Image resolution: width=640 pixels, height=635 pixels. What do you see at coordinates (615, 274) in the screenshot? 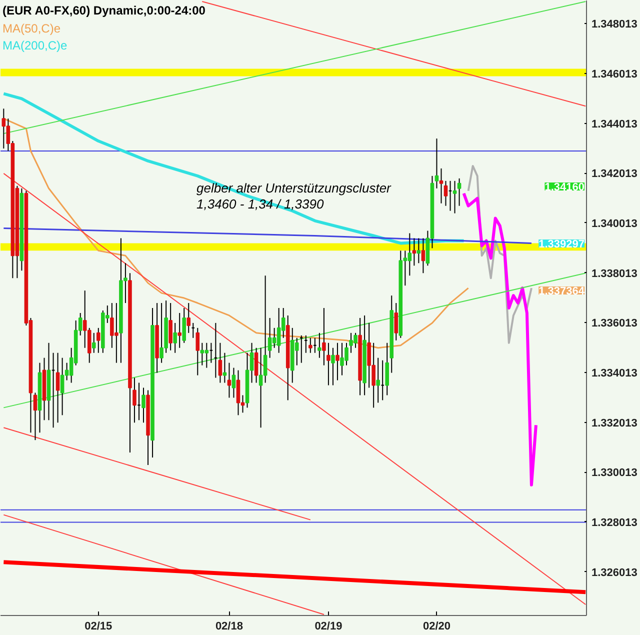
I see `y-tick-label: 1.338013` at bounding box center [615, 274].